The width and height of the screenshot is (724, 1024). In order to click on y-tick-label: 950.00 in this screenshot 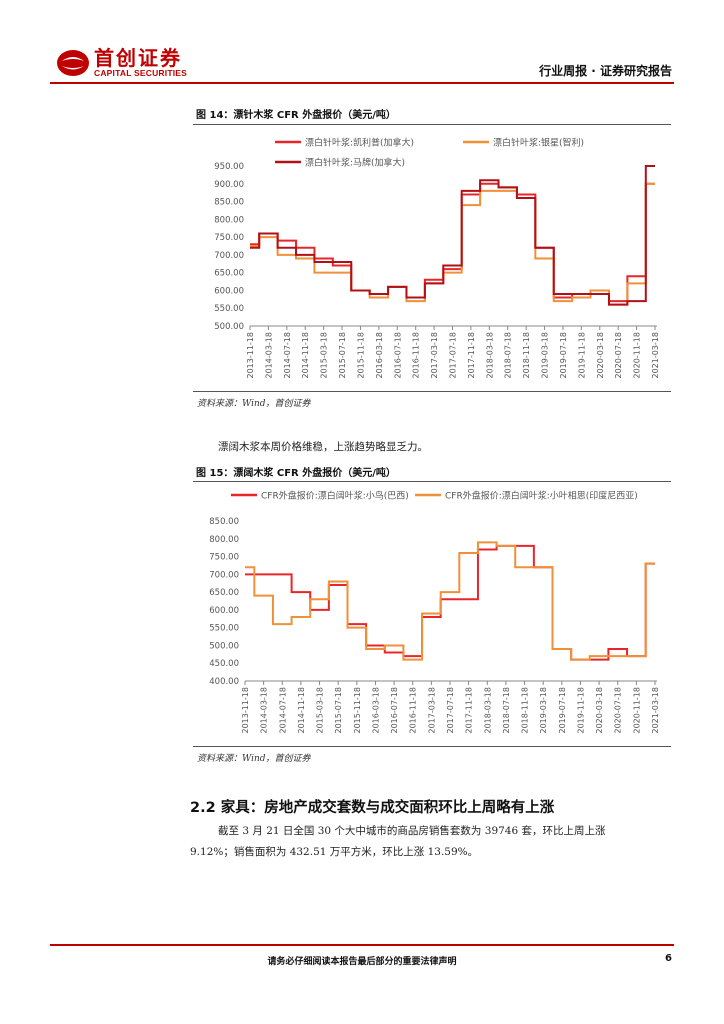, I will do `click(229, 167)`.